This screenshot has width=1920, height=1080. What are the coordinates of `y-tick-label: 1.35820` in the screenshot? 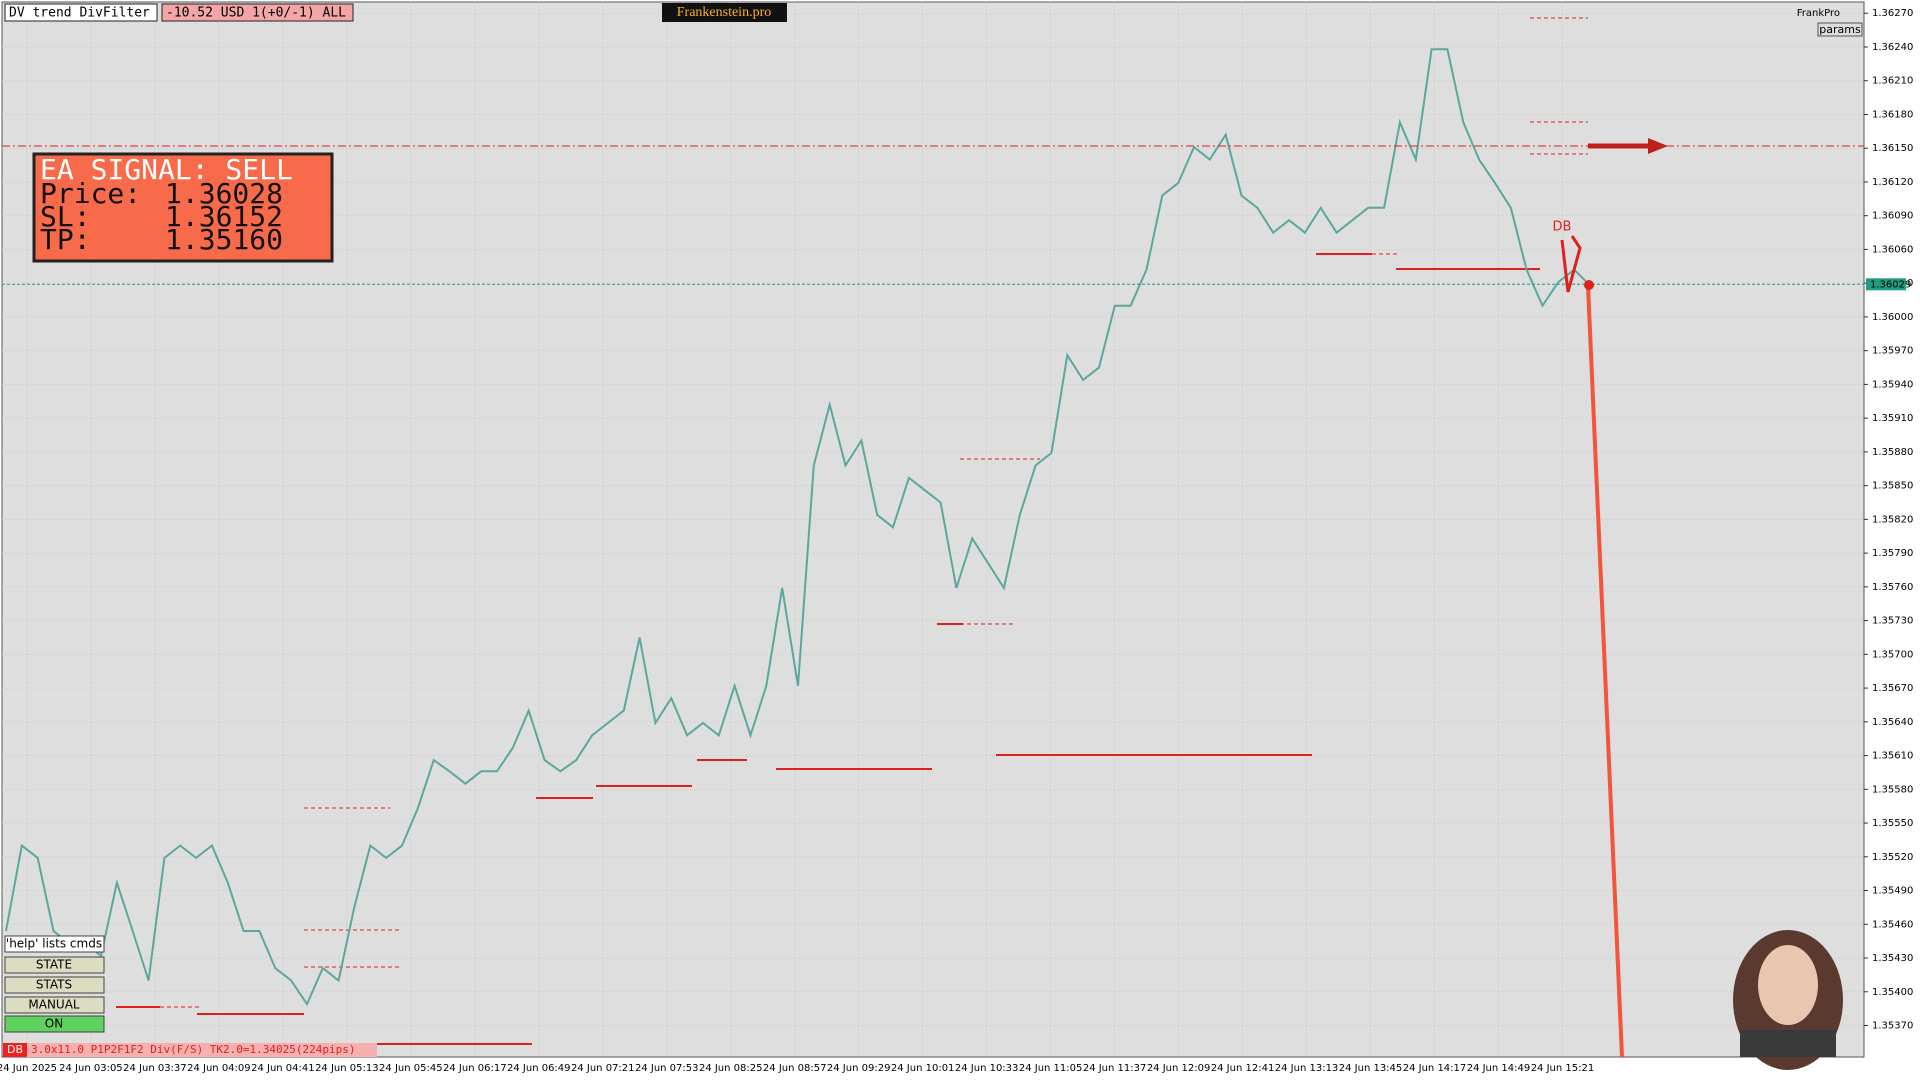 It's located at (1892, 519).